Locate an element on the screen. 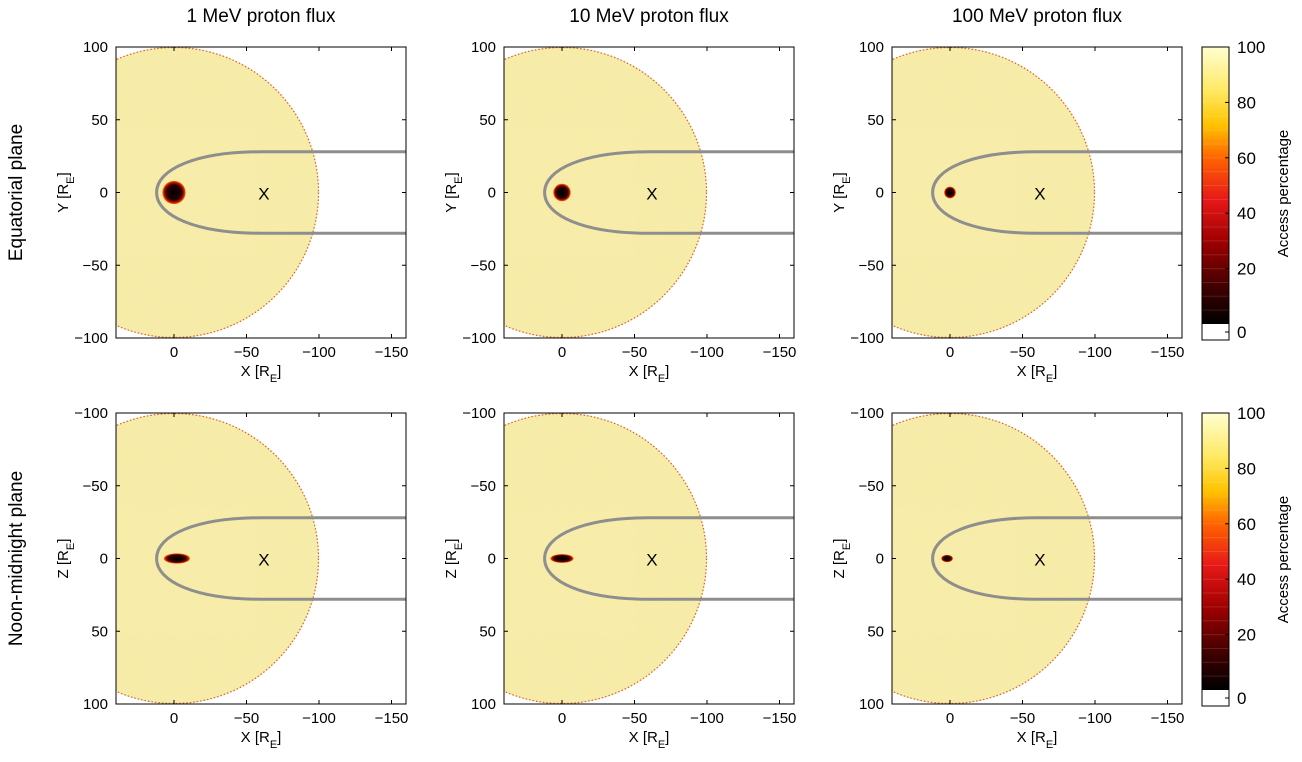 The image size is (1302, 762). colorbar-gradient is located at coordinates (1215, 551).